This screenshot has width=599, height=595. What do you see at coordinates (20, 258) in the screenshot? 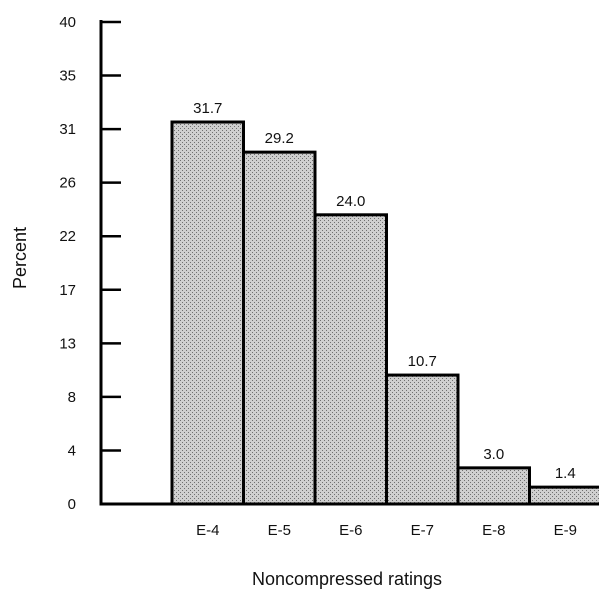
I see `y-axis-title: Percent` at bounding box center [20, 258].